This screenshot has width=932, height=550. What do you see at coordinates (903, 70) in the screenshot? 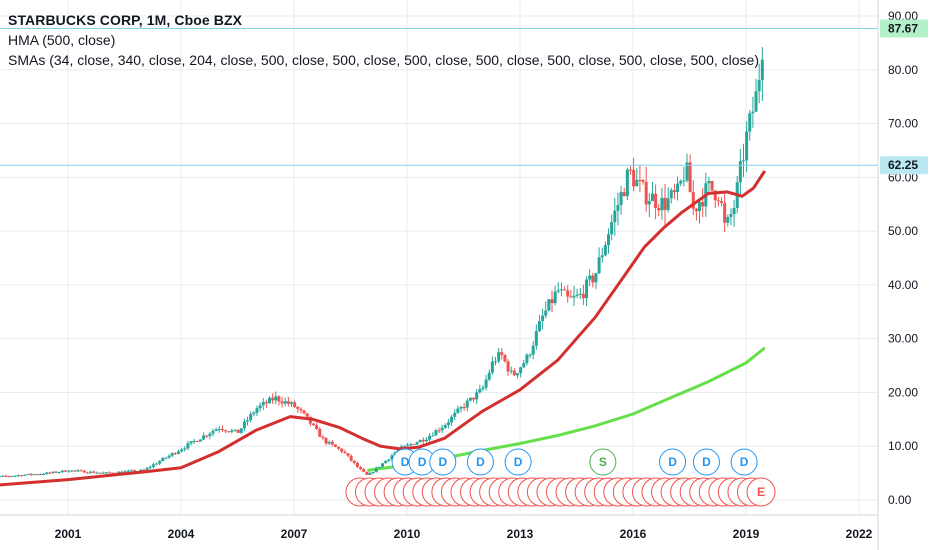
I see `y-tick-label: 80.00` at bounding box center [903, 70].